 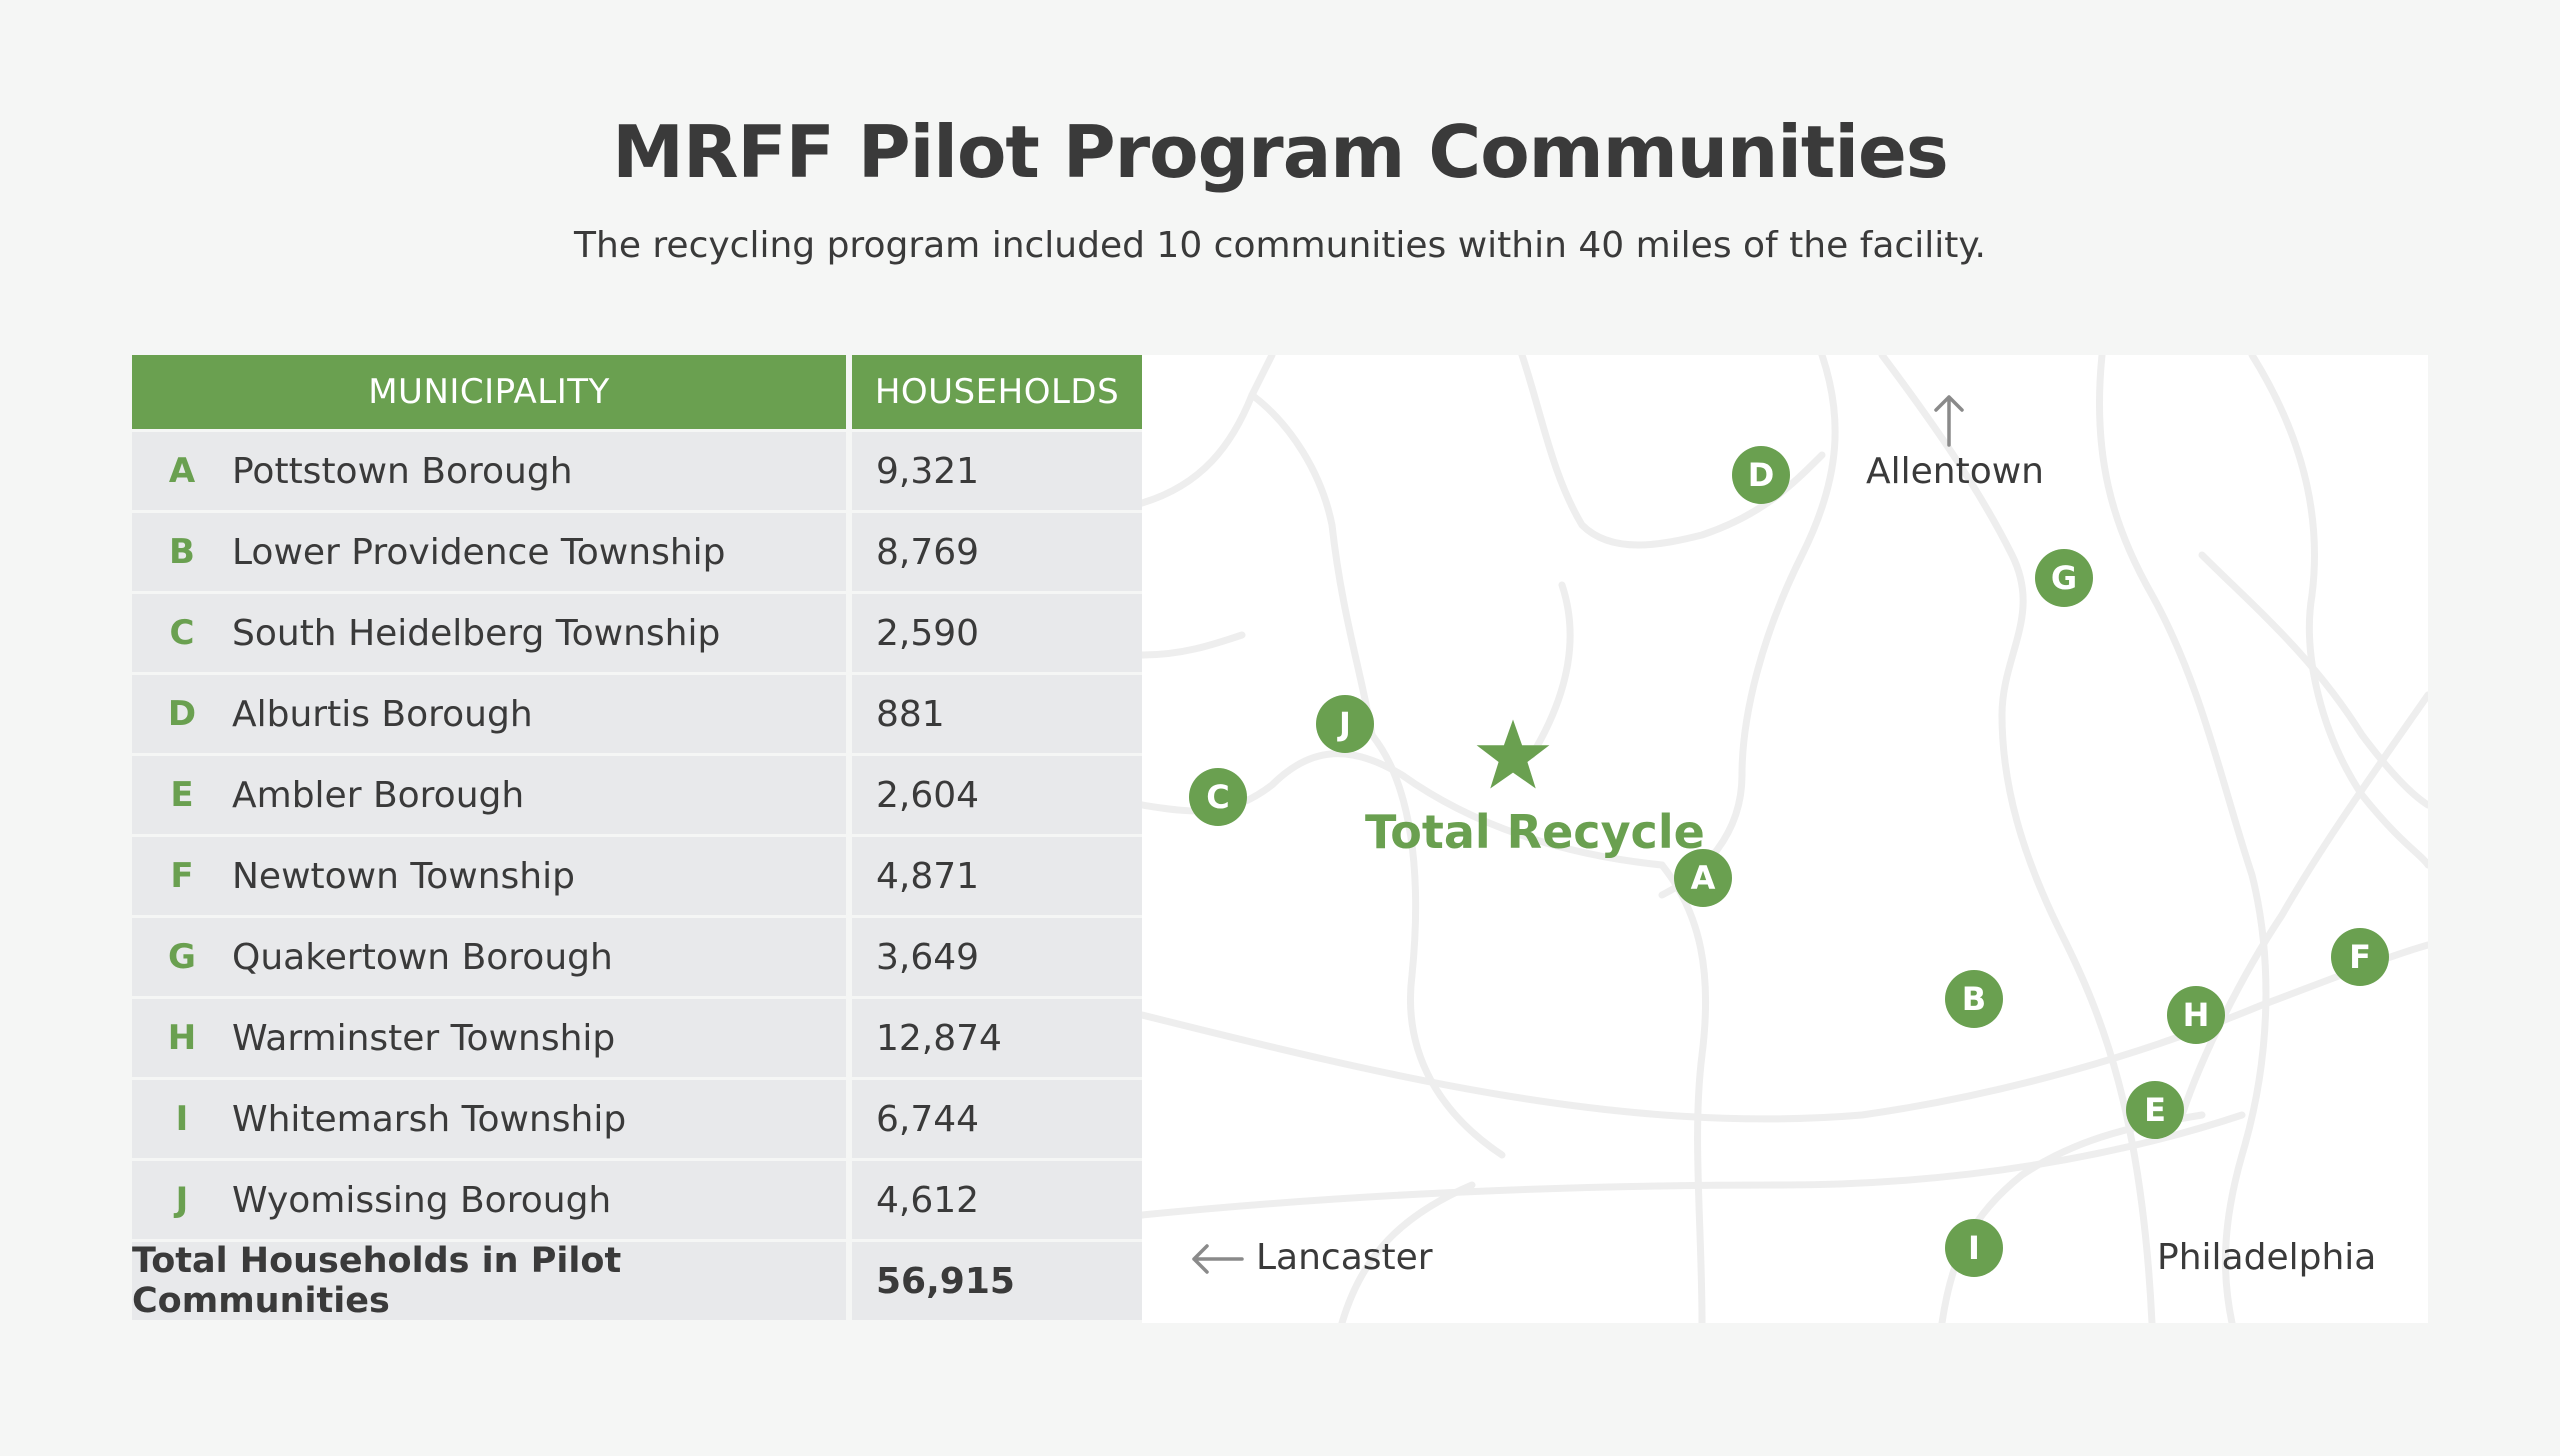 I want to click on row-municipality: Pottstown Borough, so click(x=539, y=471).